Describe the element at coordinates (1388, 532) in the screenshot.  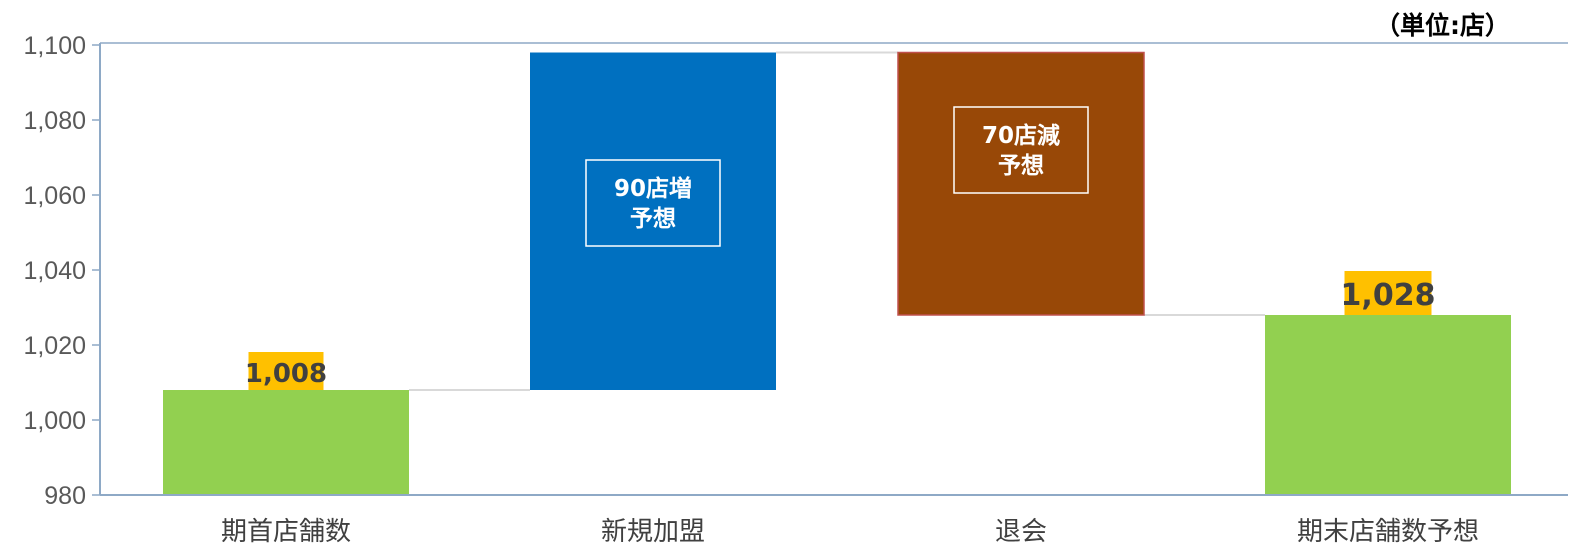
I see `category-label: 期末店舗数予想` at that location.